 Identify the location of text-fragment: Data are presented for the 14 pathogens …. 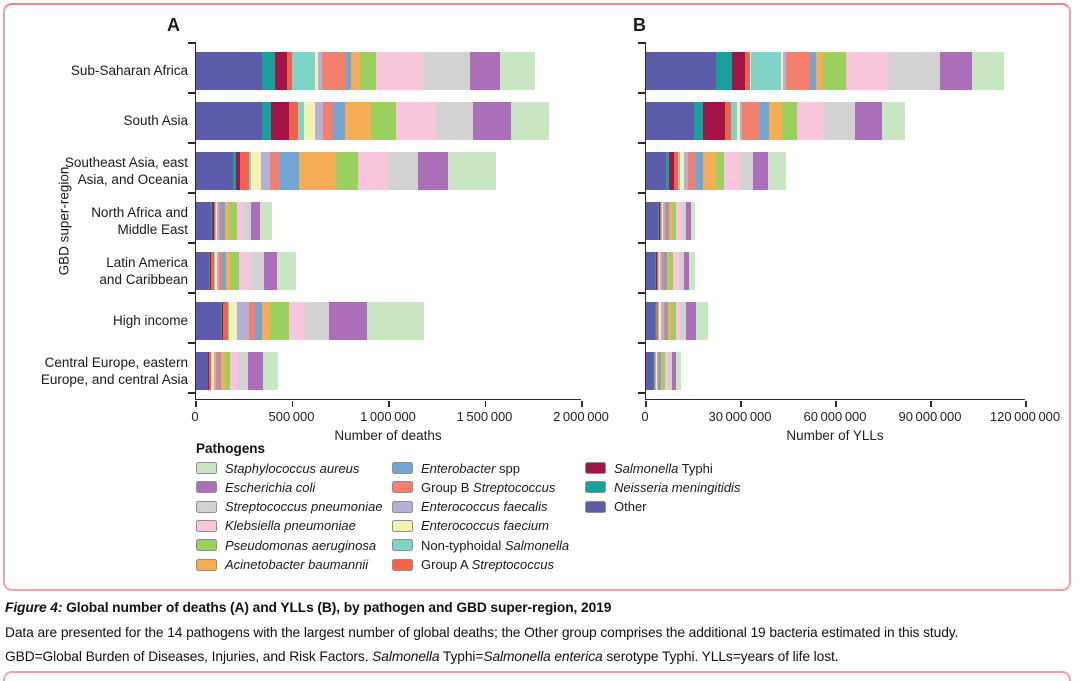
(481, 632).